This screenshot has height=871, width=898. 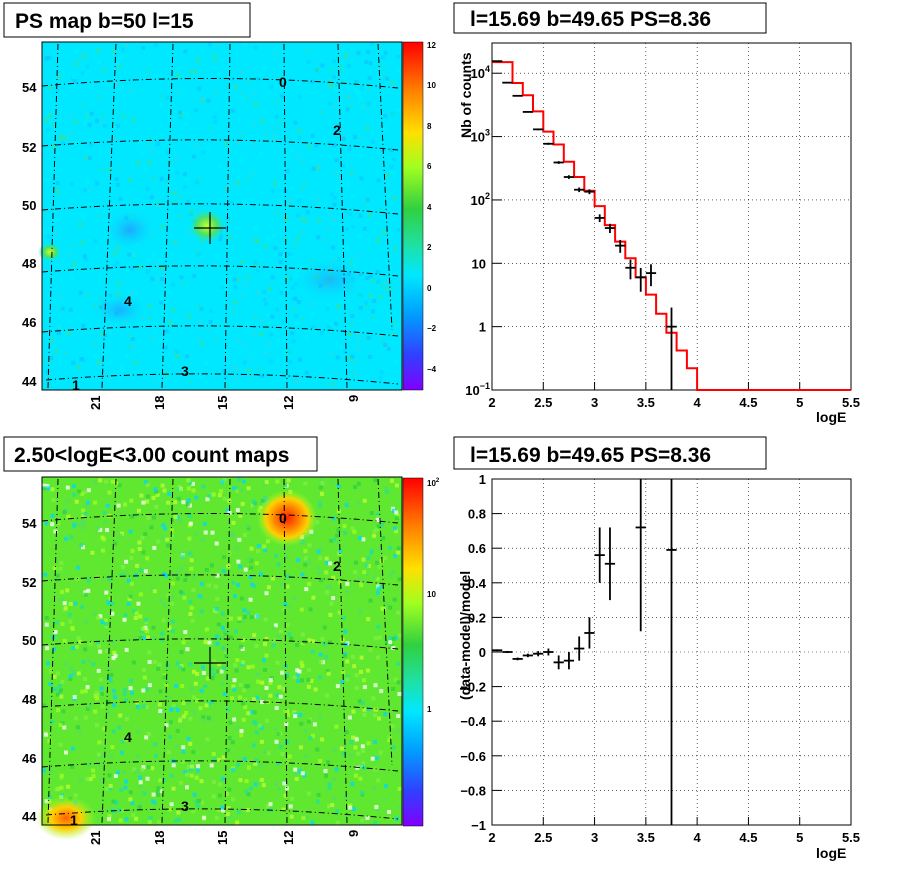 I want to click on residual-x-tick-label: 2, so click(x=491, y=837).